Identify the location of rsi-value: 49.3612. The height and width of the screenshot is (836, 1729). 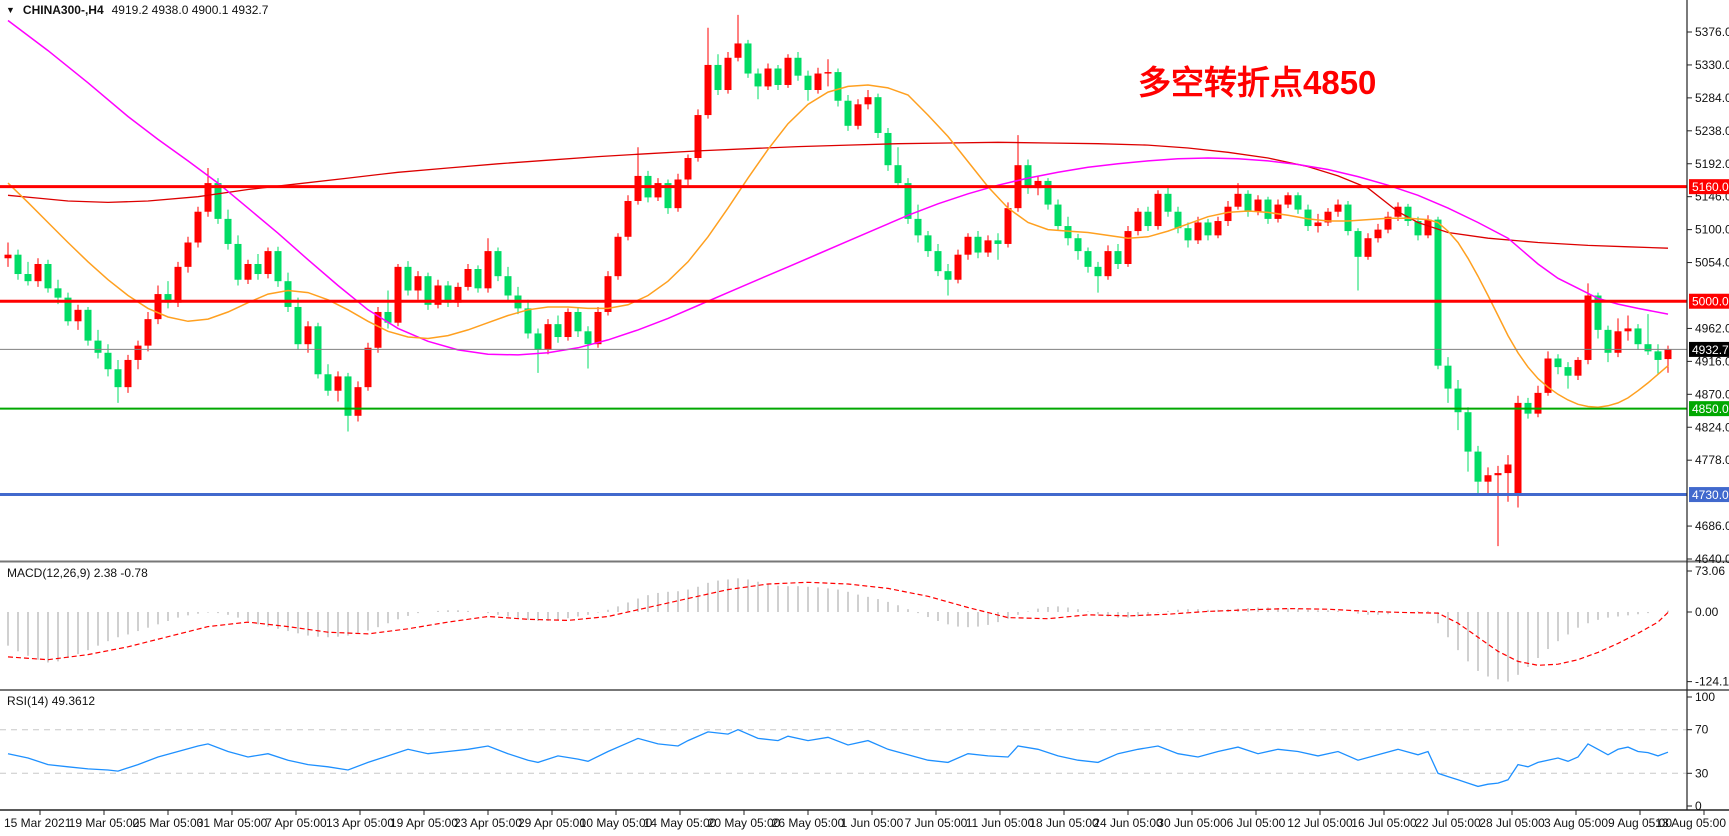
(73, 701).